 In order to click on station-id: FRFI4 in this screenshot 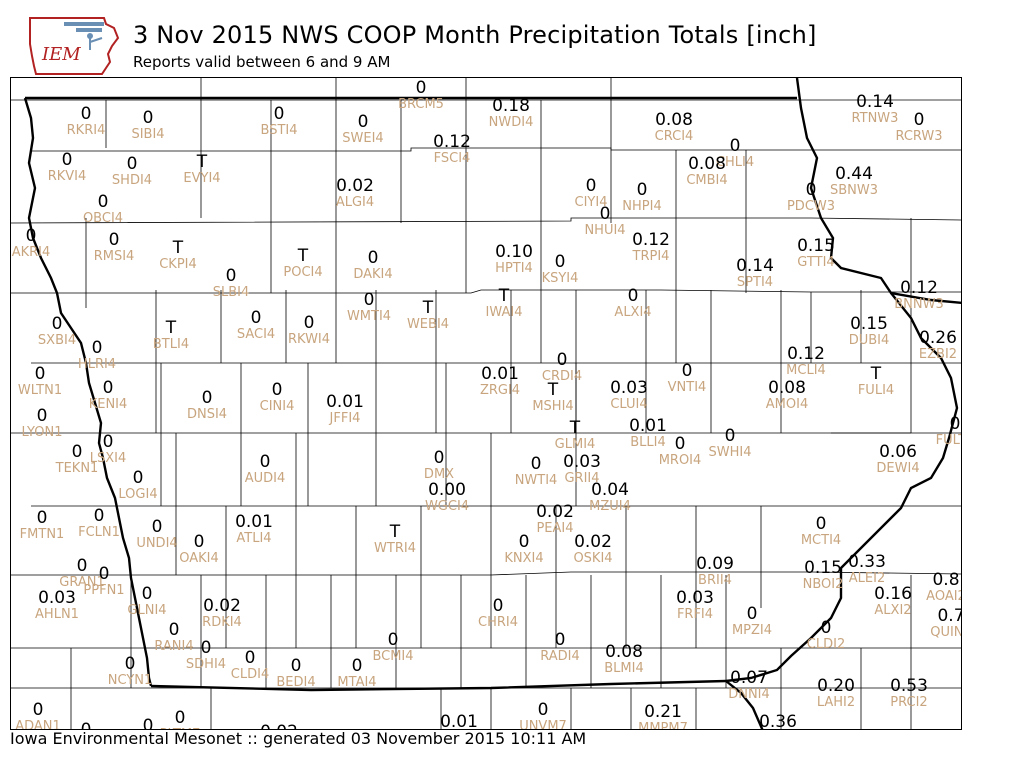, I will do `click(695, 614)`.